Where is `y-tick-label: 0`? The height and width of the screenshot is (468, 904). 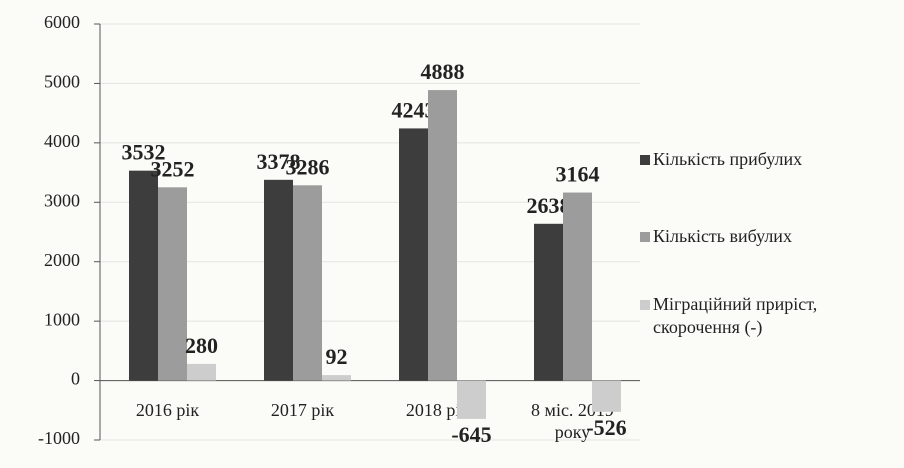
y-tick-label: 0 is located at coordinates (75, 379).